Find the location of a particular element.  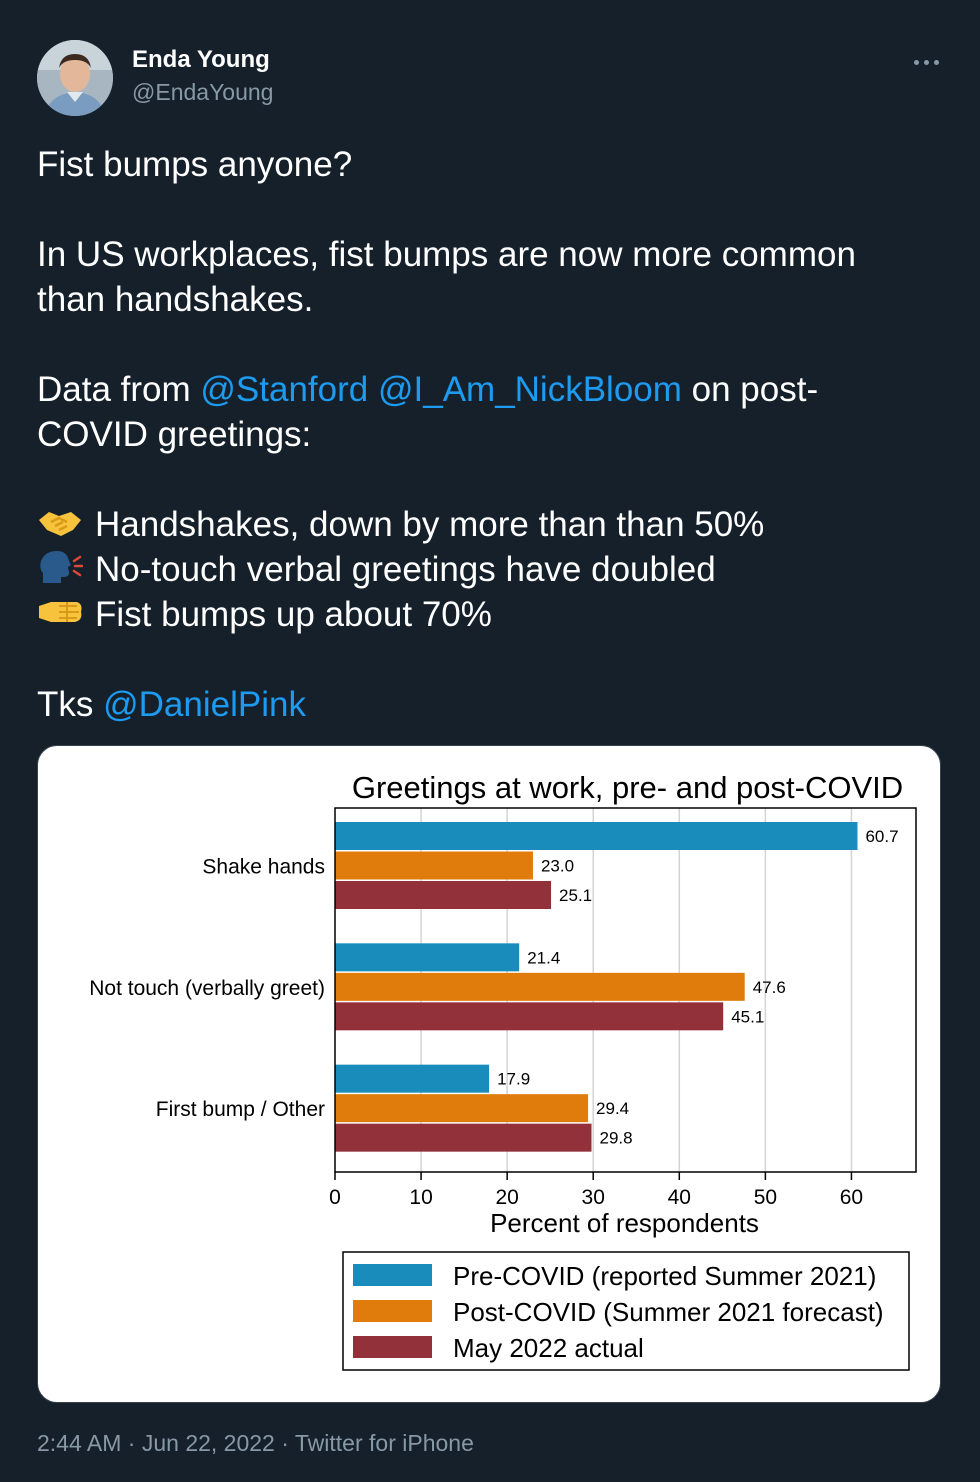

author-handle: @EndaYoung is located at coordinates (203, 92).